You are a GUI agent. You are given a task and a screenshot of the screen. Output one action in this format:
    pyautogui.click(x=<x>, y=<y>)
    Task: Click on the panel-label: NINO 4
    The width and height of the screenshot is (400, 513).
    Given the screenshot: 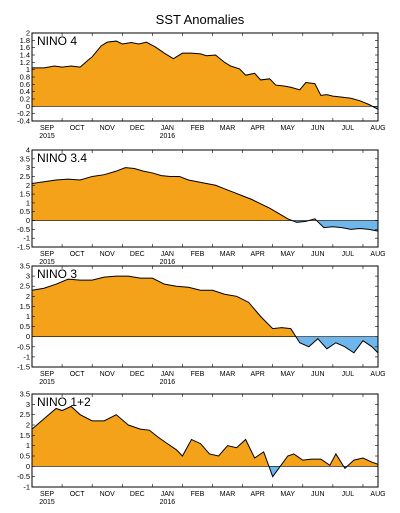 What is the action you would take?
    pyautogui.click(x=57, y=41)
    